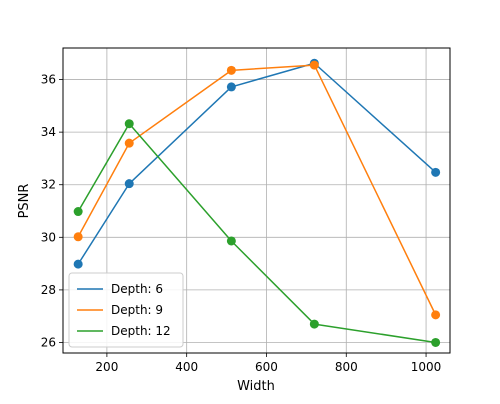 The width and height of the screenshot is (500, 404). What do you see at coordinates (137, 310) in the screenshot?
I see `legend-entry-label: Depth: 9` at bounding box center [137, 310].